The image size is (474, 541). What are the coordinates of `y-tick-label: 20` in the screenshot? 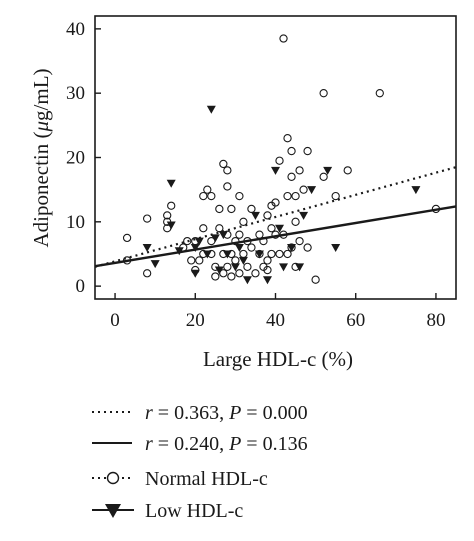 It's located at (75, 158).